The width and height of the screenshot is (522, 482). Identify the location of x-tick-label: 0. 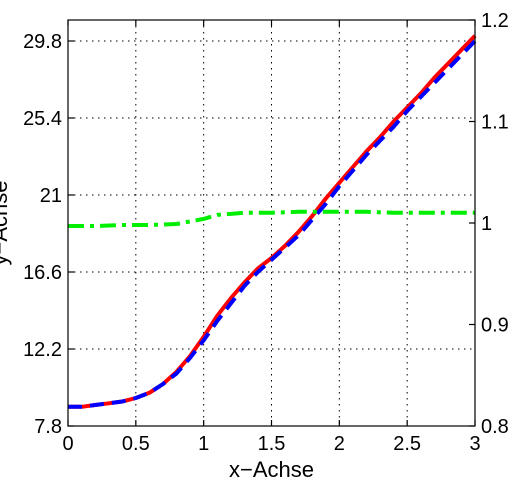
(67, 444).